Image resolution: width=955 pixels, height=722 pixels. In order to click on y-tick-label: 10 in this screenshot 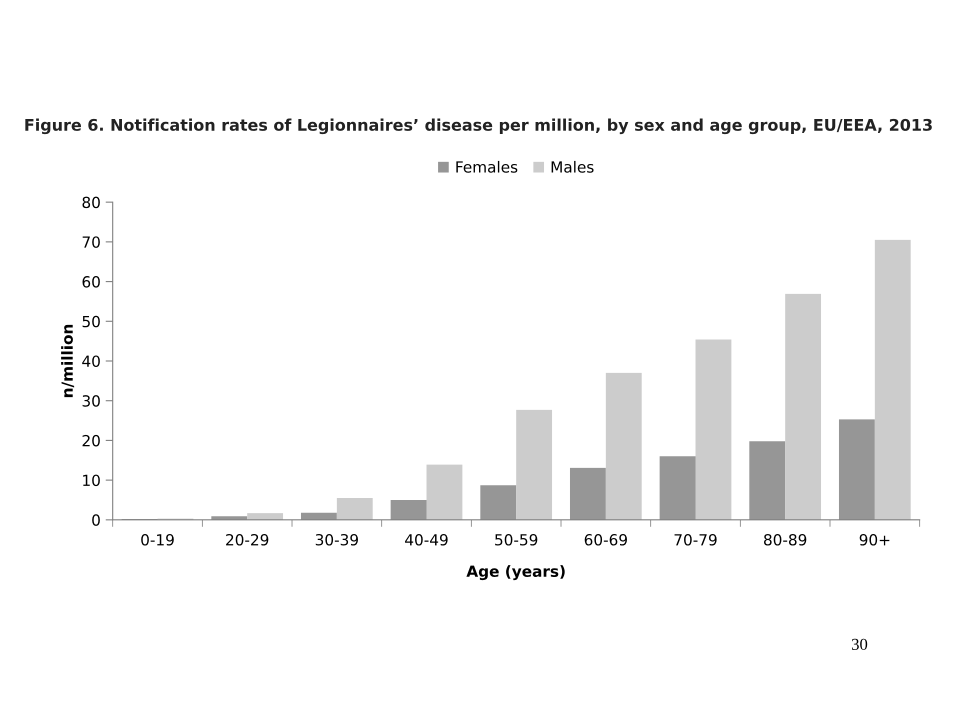, I will do `click(91, 480)`.